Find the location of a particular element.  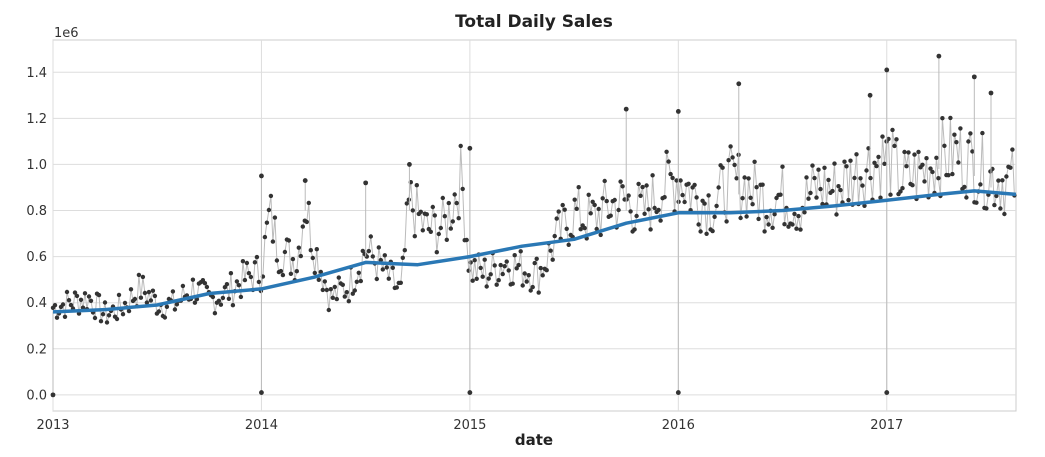

y-tick-label: 1.2 is located at coordinates (36, 119).